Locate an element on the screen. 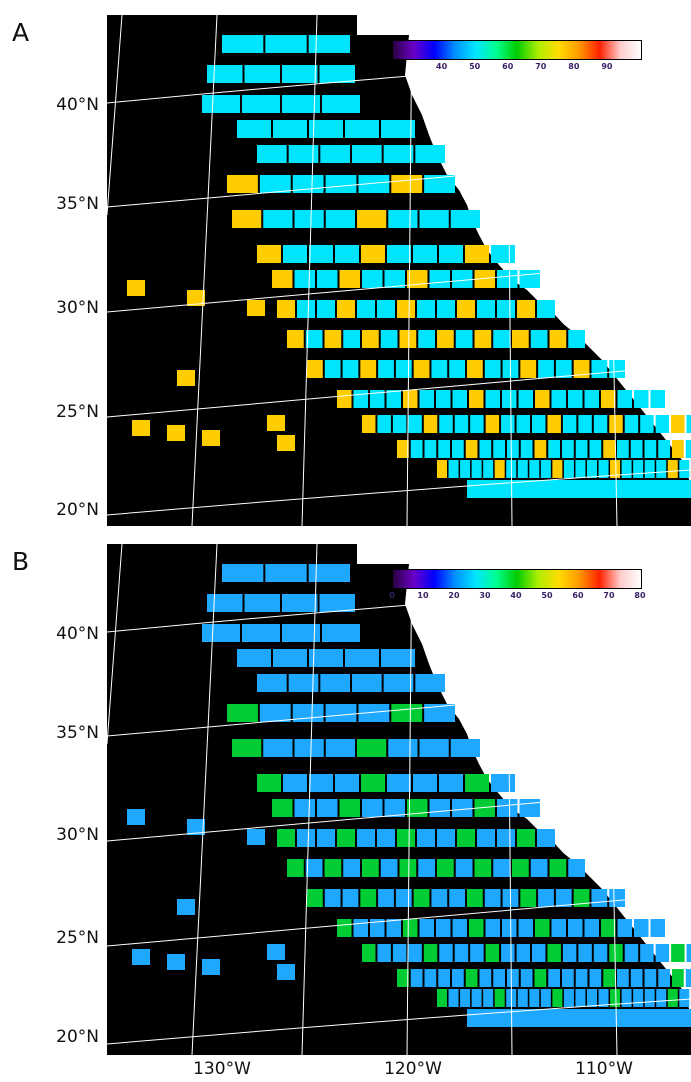 The image size is (691, 1082). colorbar-tick: 90 is located at coordinates (607, 66).